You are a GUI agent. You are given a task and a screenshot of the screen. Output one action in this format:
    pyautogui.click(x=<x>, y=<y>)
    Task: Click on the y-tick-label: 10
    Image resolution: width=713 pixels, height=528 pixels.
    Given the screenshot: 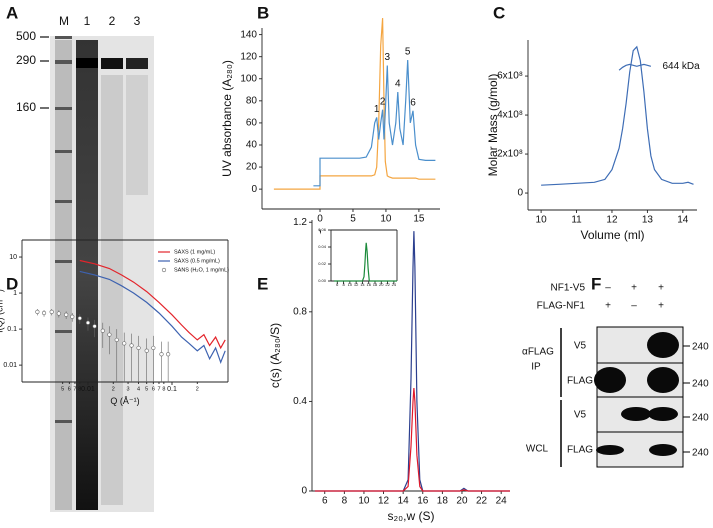 What is the action you would take?
    pyautogui.click(x=13, y=257)
    